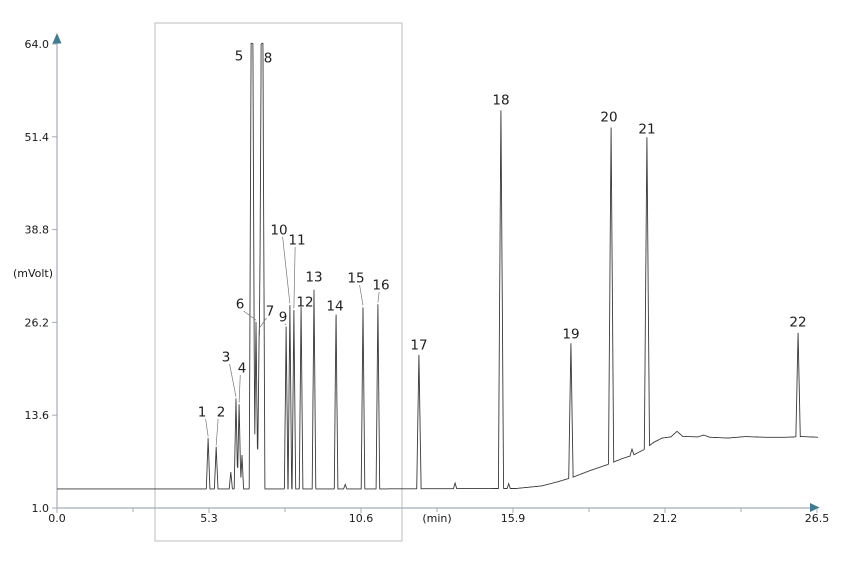 The width and height of the screenshot is (846, 563). I want to click on x-tick-label: 0.0, so click(57, 518).